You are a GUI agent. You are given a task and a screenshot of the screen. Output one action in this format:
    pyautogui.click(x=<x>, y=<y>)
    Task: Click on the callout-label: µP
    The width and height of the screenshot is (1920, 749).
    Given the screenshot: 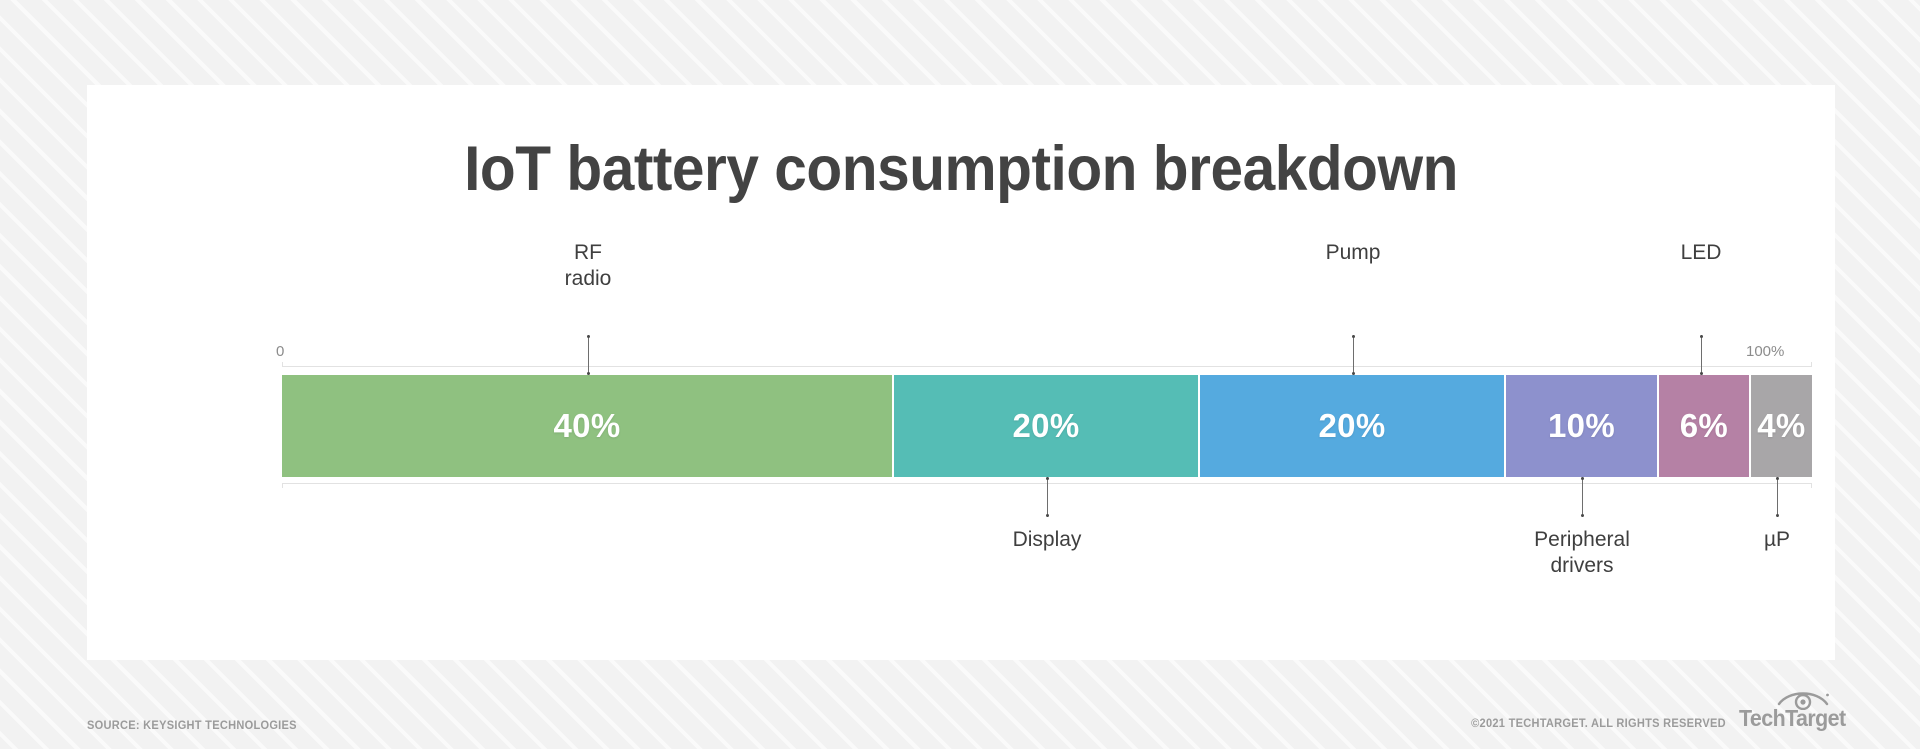 What is the action you would take?
    pyautogui.click(x=1777, y=539)
    